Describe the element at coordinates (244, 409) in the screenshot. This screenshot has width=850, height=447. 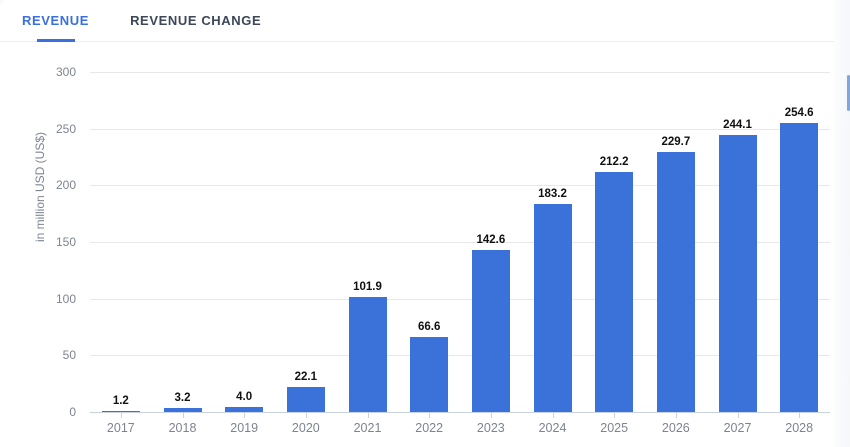
I see `bar-2019` at that location.